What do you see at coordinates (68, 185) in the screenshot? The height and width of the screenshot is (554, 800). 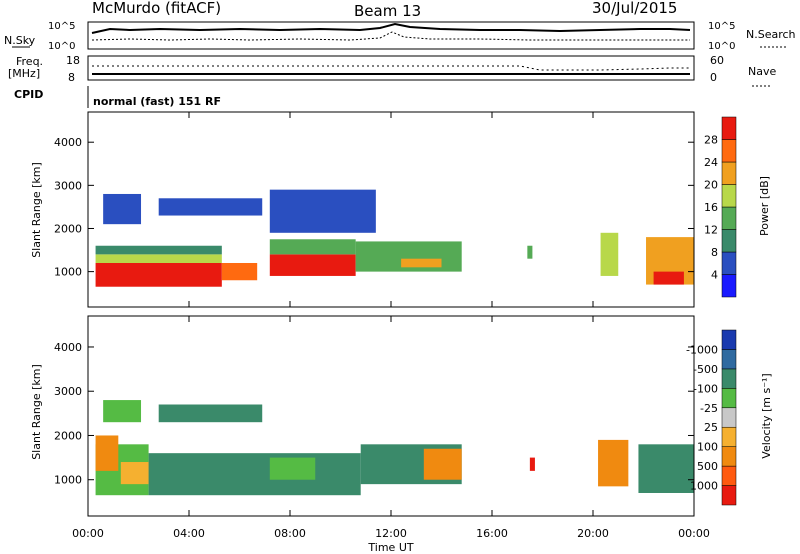 I see `power-ytick-label-2: 3000` at bounding box center [68, 185].